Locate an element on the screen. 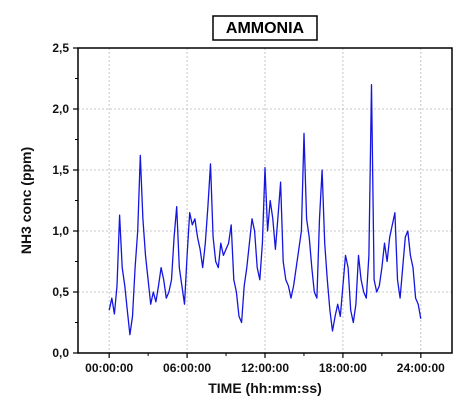 The image size is (465, 410). chart-title-box is located at coordinates (265, 28).